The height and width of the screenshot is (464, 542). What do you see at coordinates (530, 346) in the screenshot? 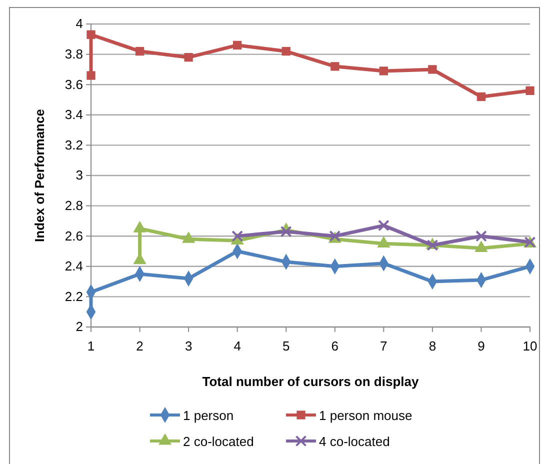
I see `x-tick-label: 10` at bounding box center [530, 346].